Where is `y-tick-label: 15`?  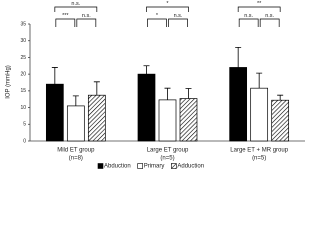
y-tick-label: 15 is located at coordinates (23, 91).